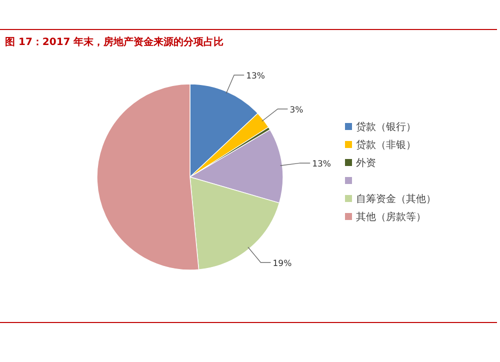  I want to click on data-label: 19%, so click(282, 264).